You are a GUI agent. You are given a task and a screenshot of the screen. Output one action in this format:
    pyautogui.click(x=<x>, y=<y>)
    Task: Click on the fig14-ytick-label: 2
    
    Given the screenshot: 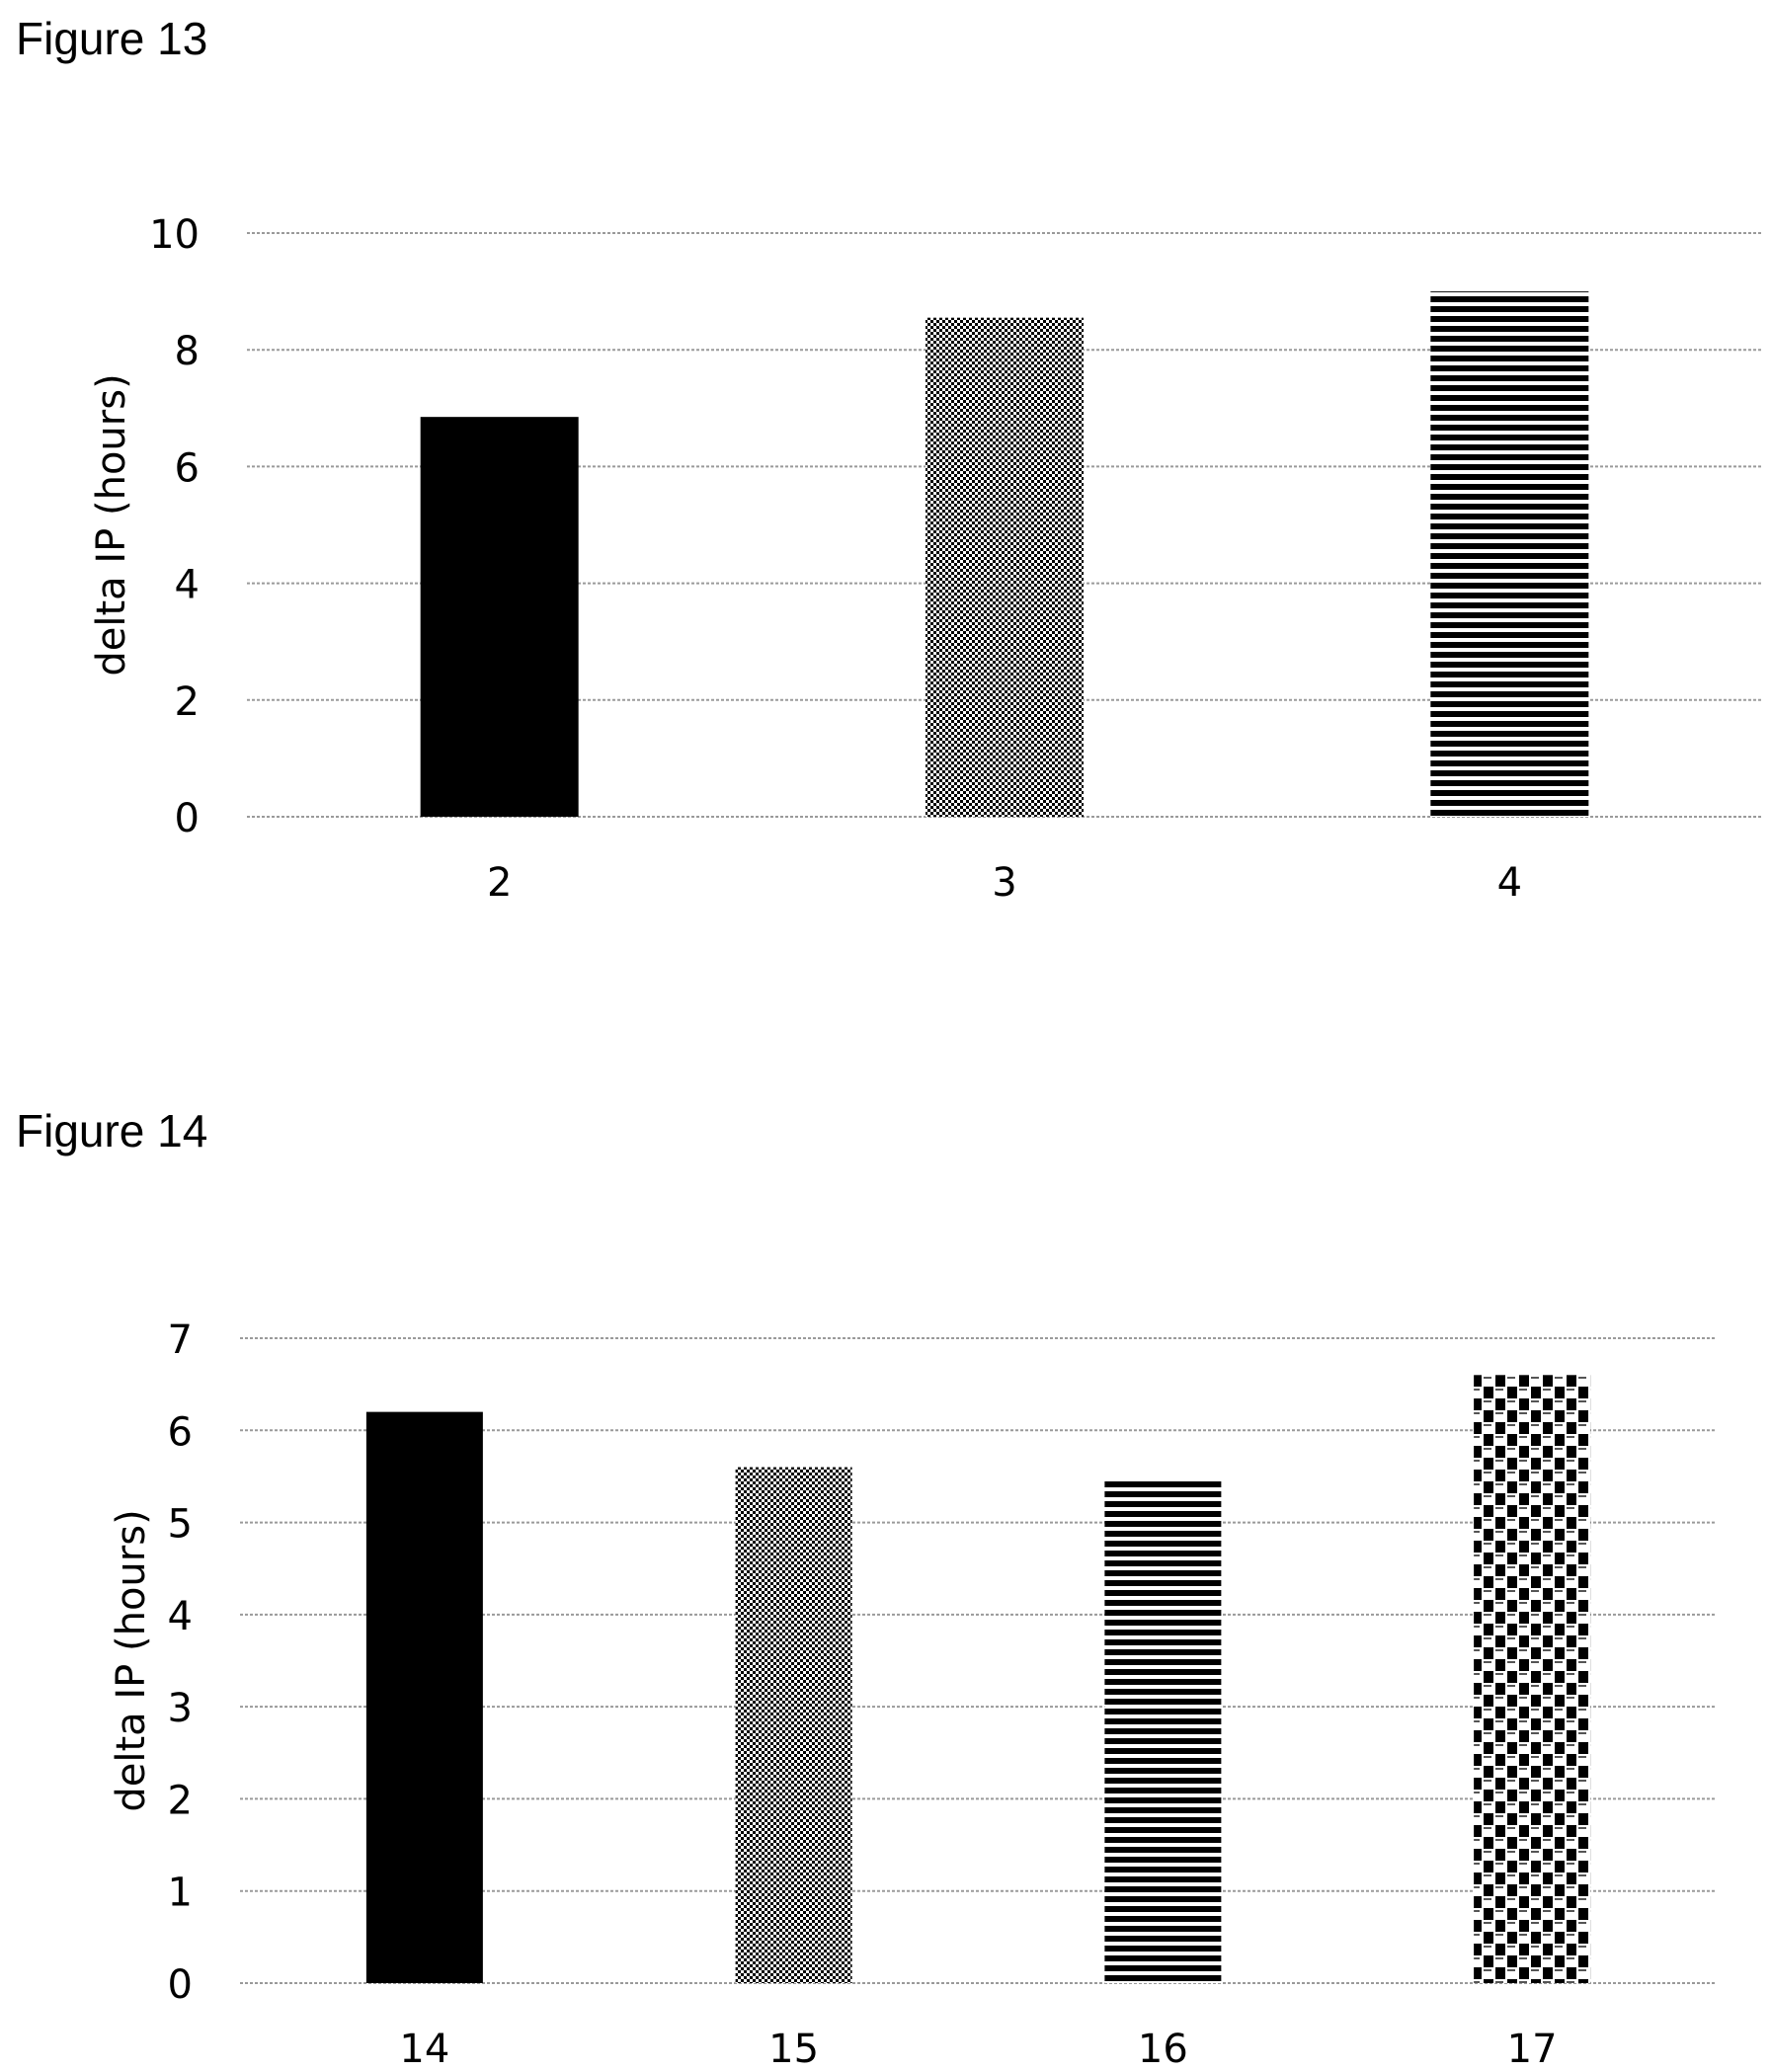 What is the action you would take?
    pyautogui.click(x=180, y=1800)
    